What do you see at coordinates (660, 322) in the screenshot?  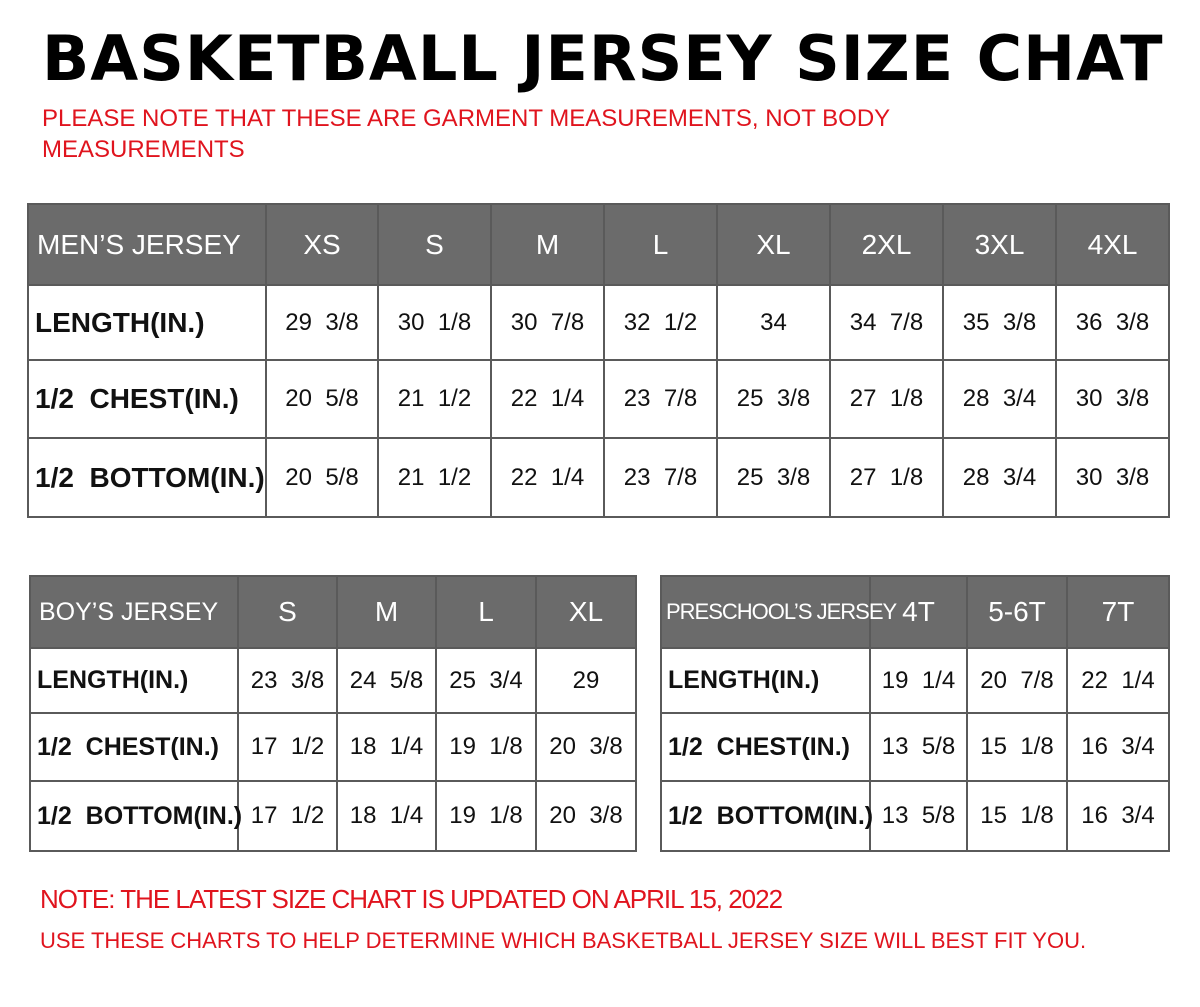 I see `measurement-value: 32 1/2` at bounding box center [660, 322].